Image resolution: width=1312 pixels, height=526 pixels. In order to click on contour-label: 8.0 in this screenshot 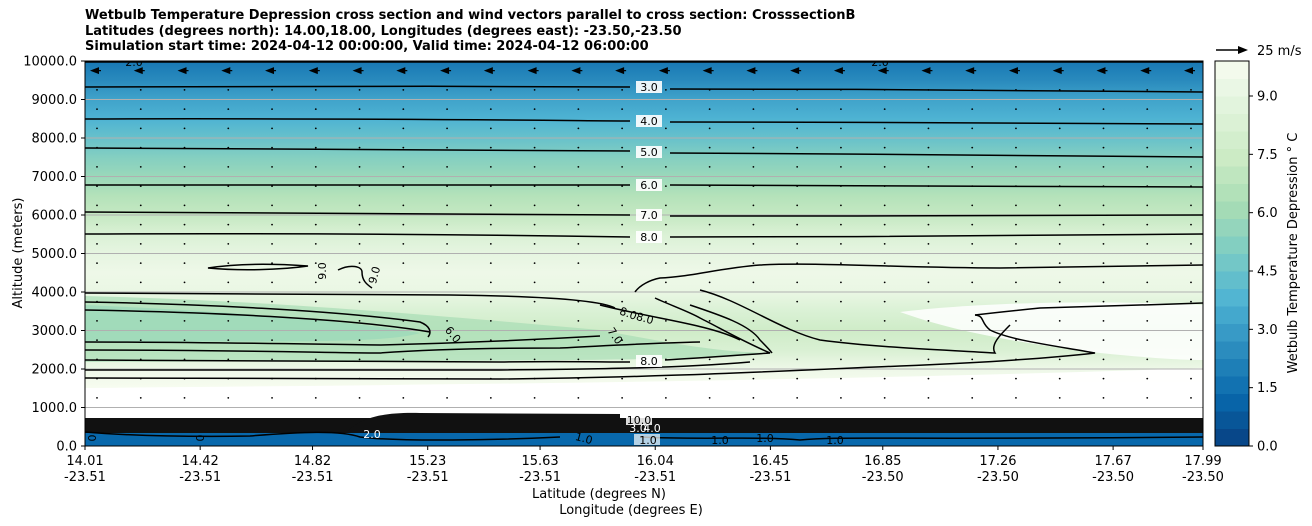, I will do `click(649, 361)`.